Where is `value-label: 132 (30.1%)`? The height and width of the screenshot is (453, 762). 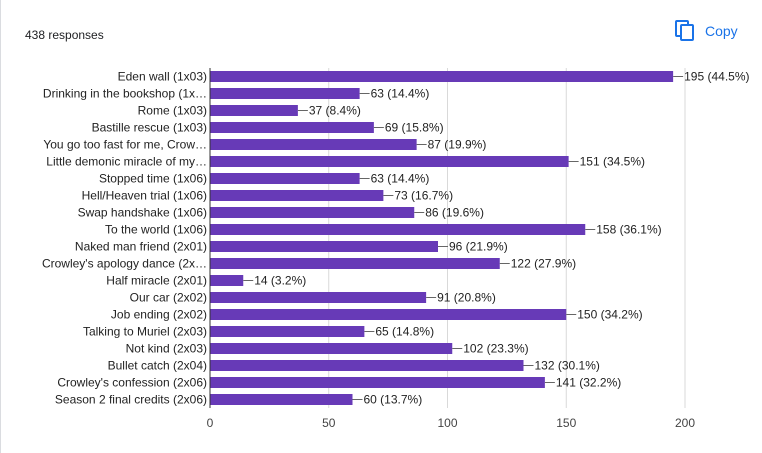 value-label: 132 (30.1%) is located at coordinates (567, 366).